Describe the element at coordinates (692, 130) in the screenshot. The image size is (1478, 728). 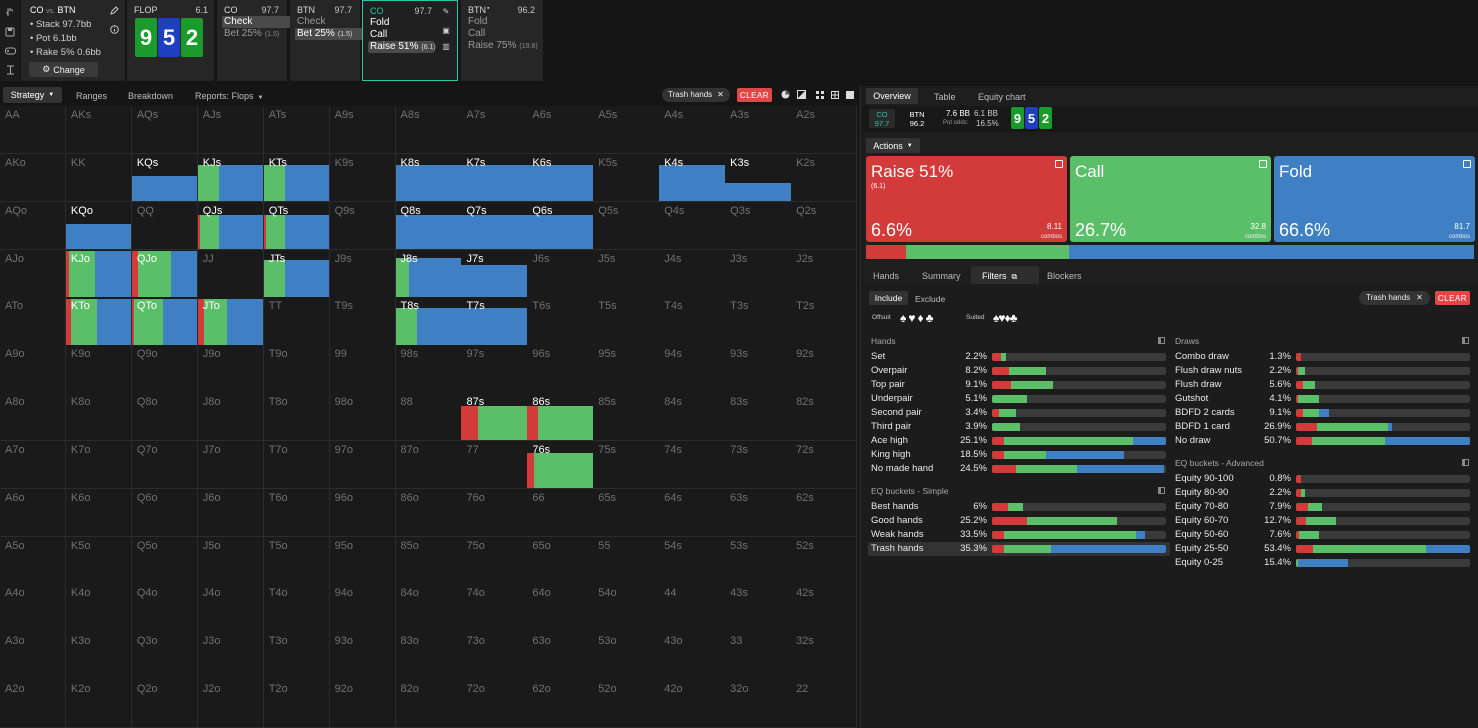
I see `matrix-cell: A4s` at that location.